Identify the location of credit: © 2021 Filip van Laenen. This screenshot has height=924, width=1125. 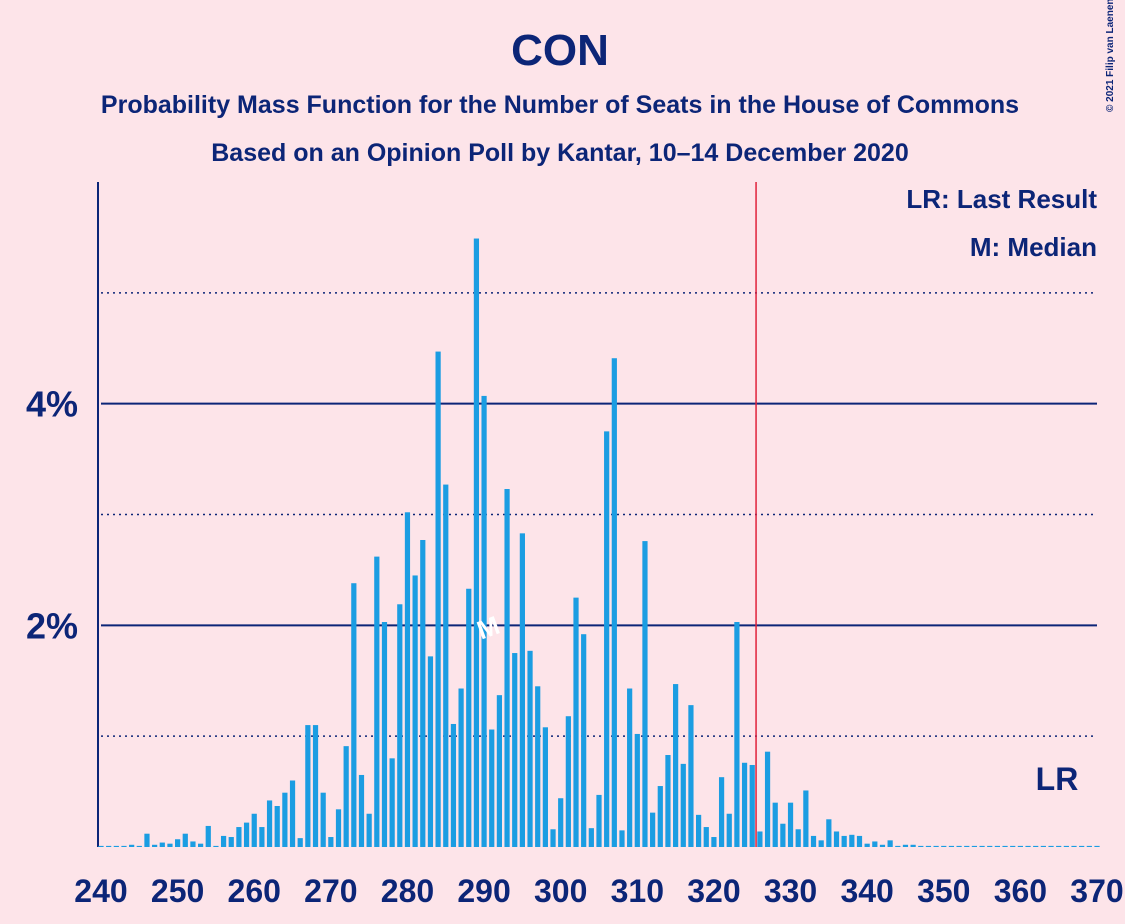
(1110, 56).